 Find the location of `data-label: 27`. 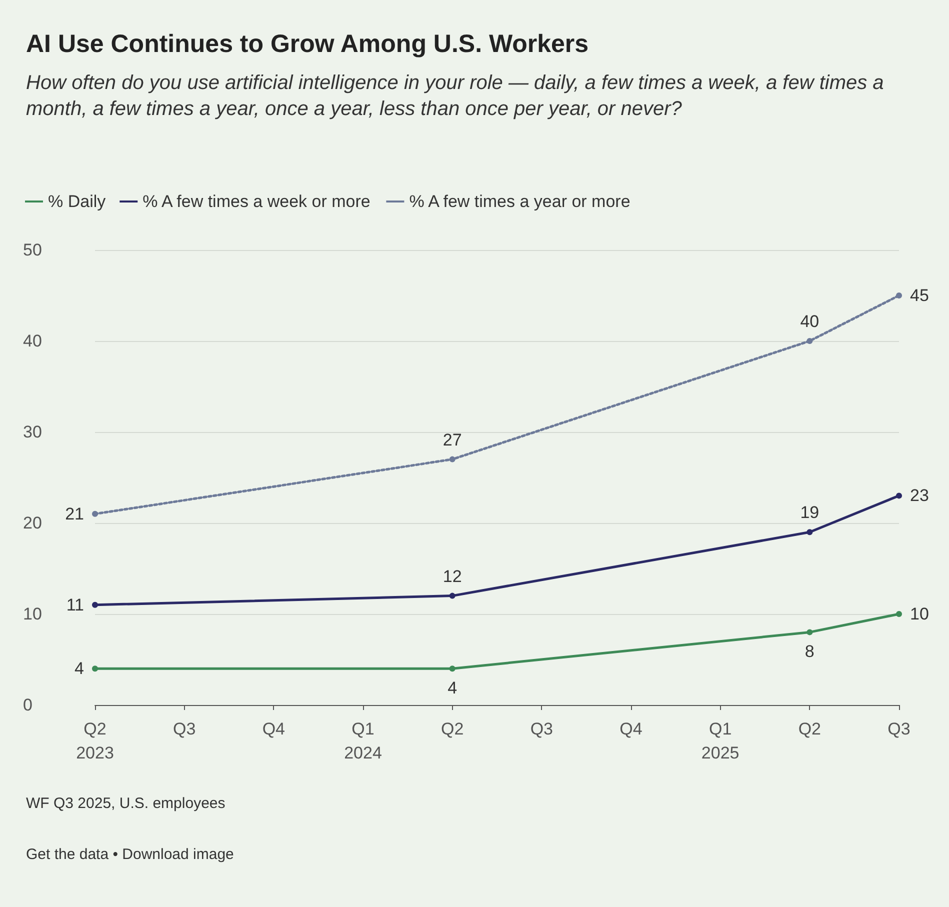

data-label: 27 is located at coordinates (452, 440).